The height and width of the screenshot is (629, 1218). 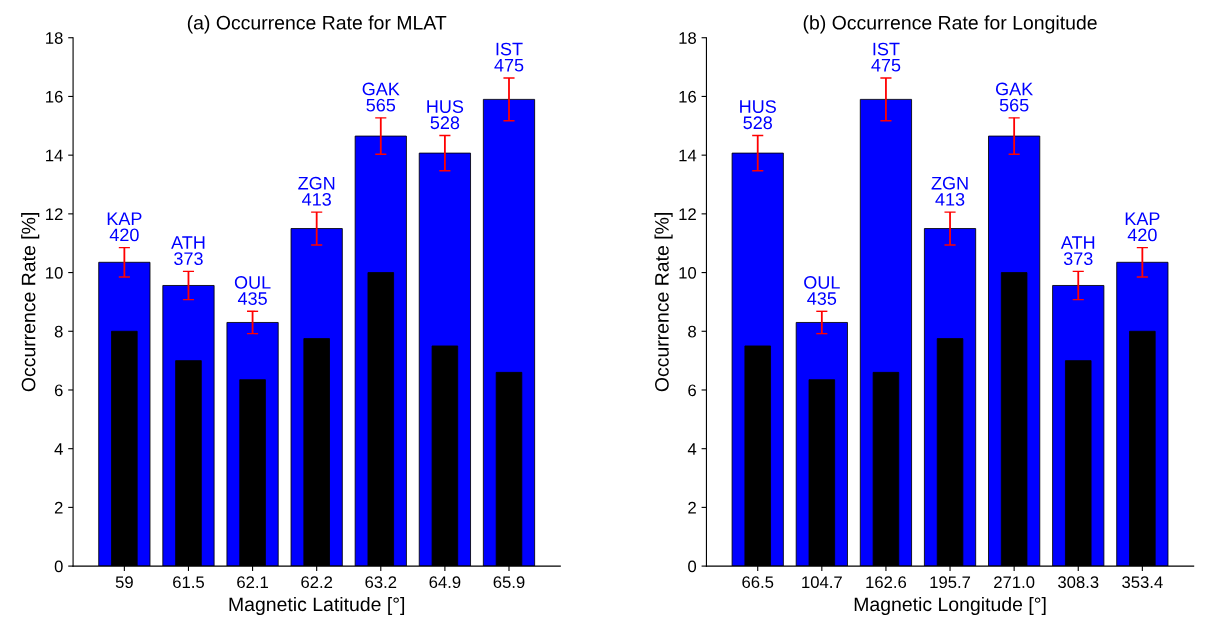 I want to click on x-tick-label: 61.5, so click(x=188, y=582).